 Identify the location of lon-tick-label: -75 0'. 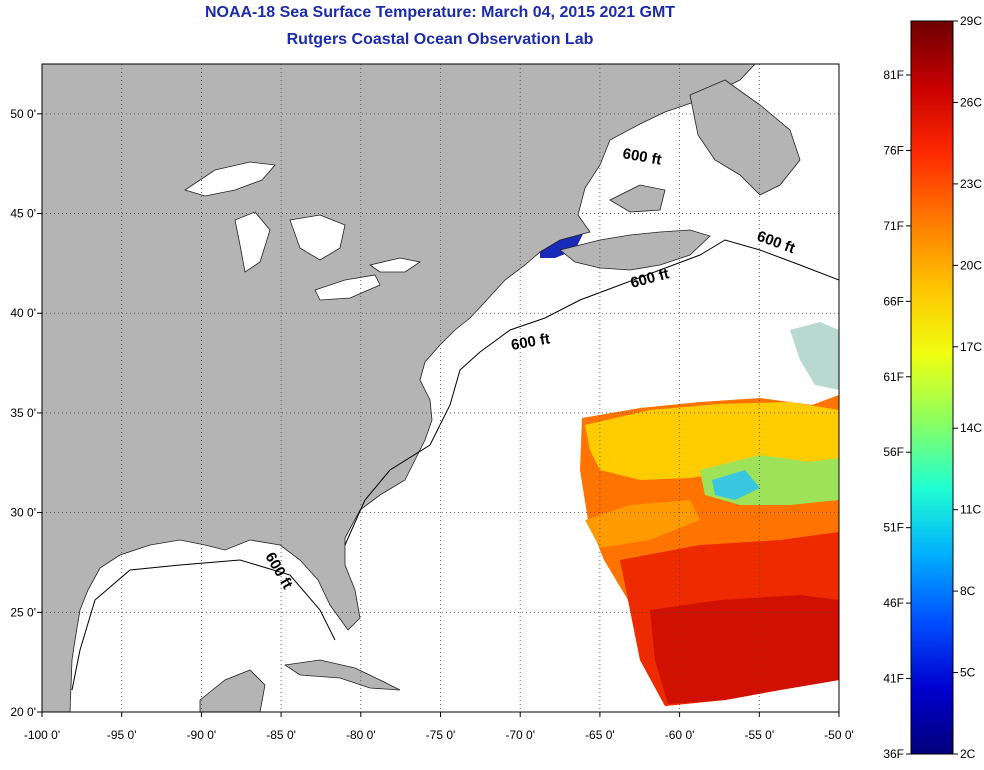
(441, 735).